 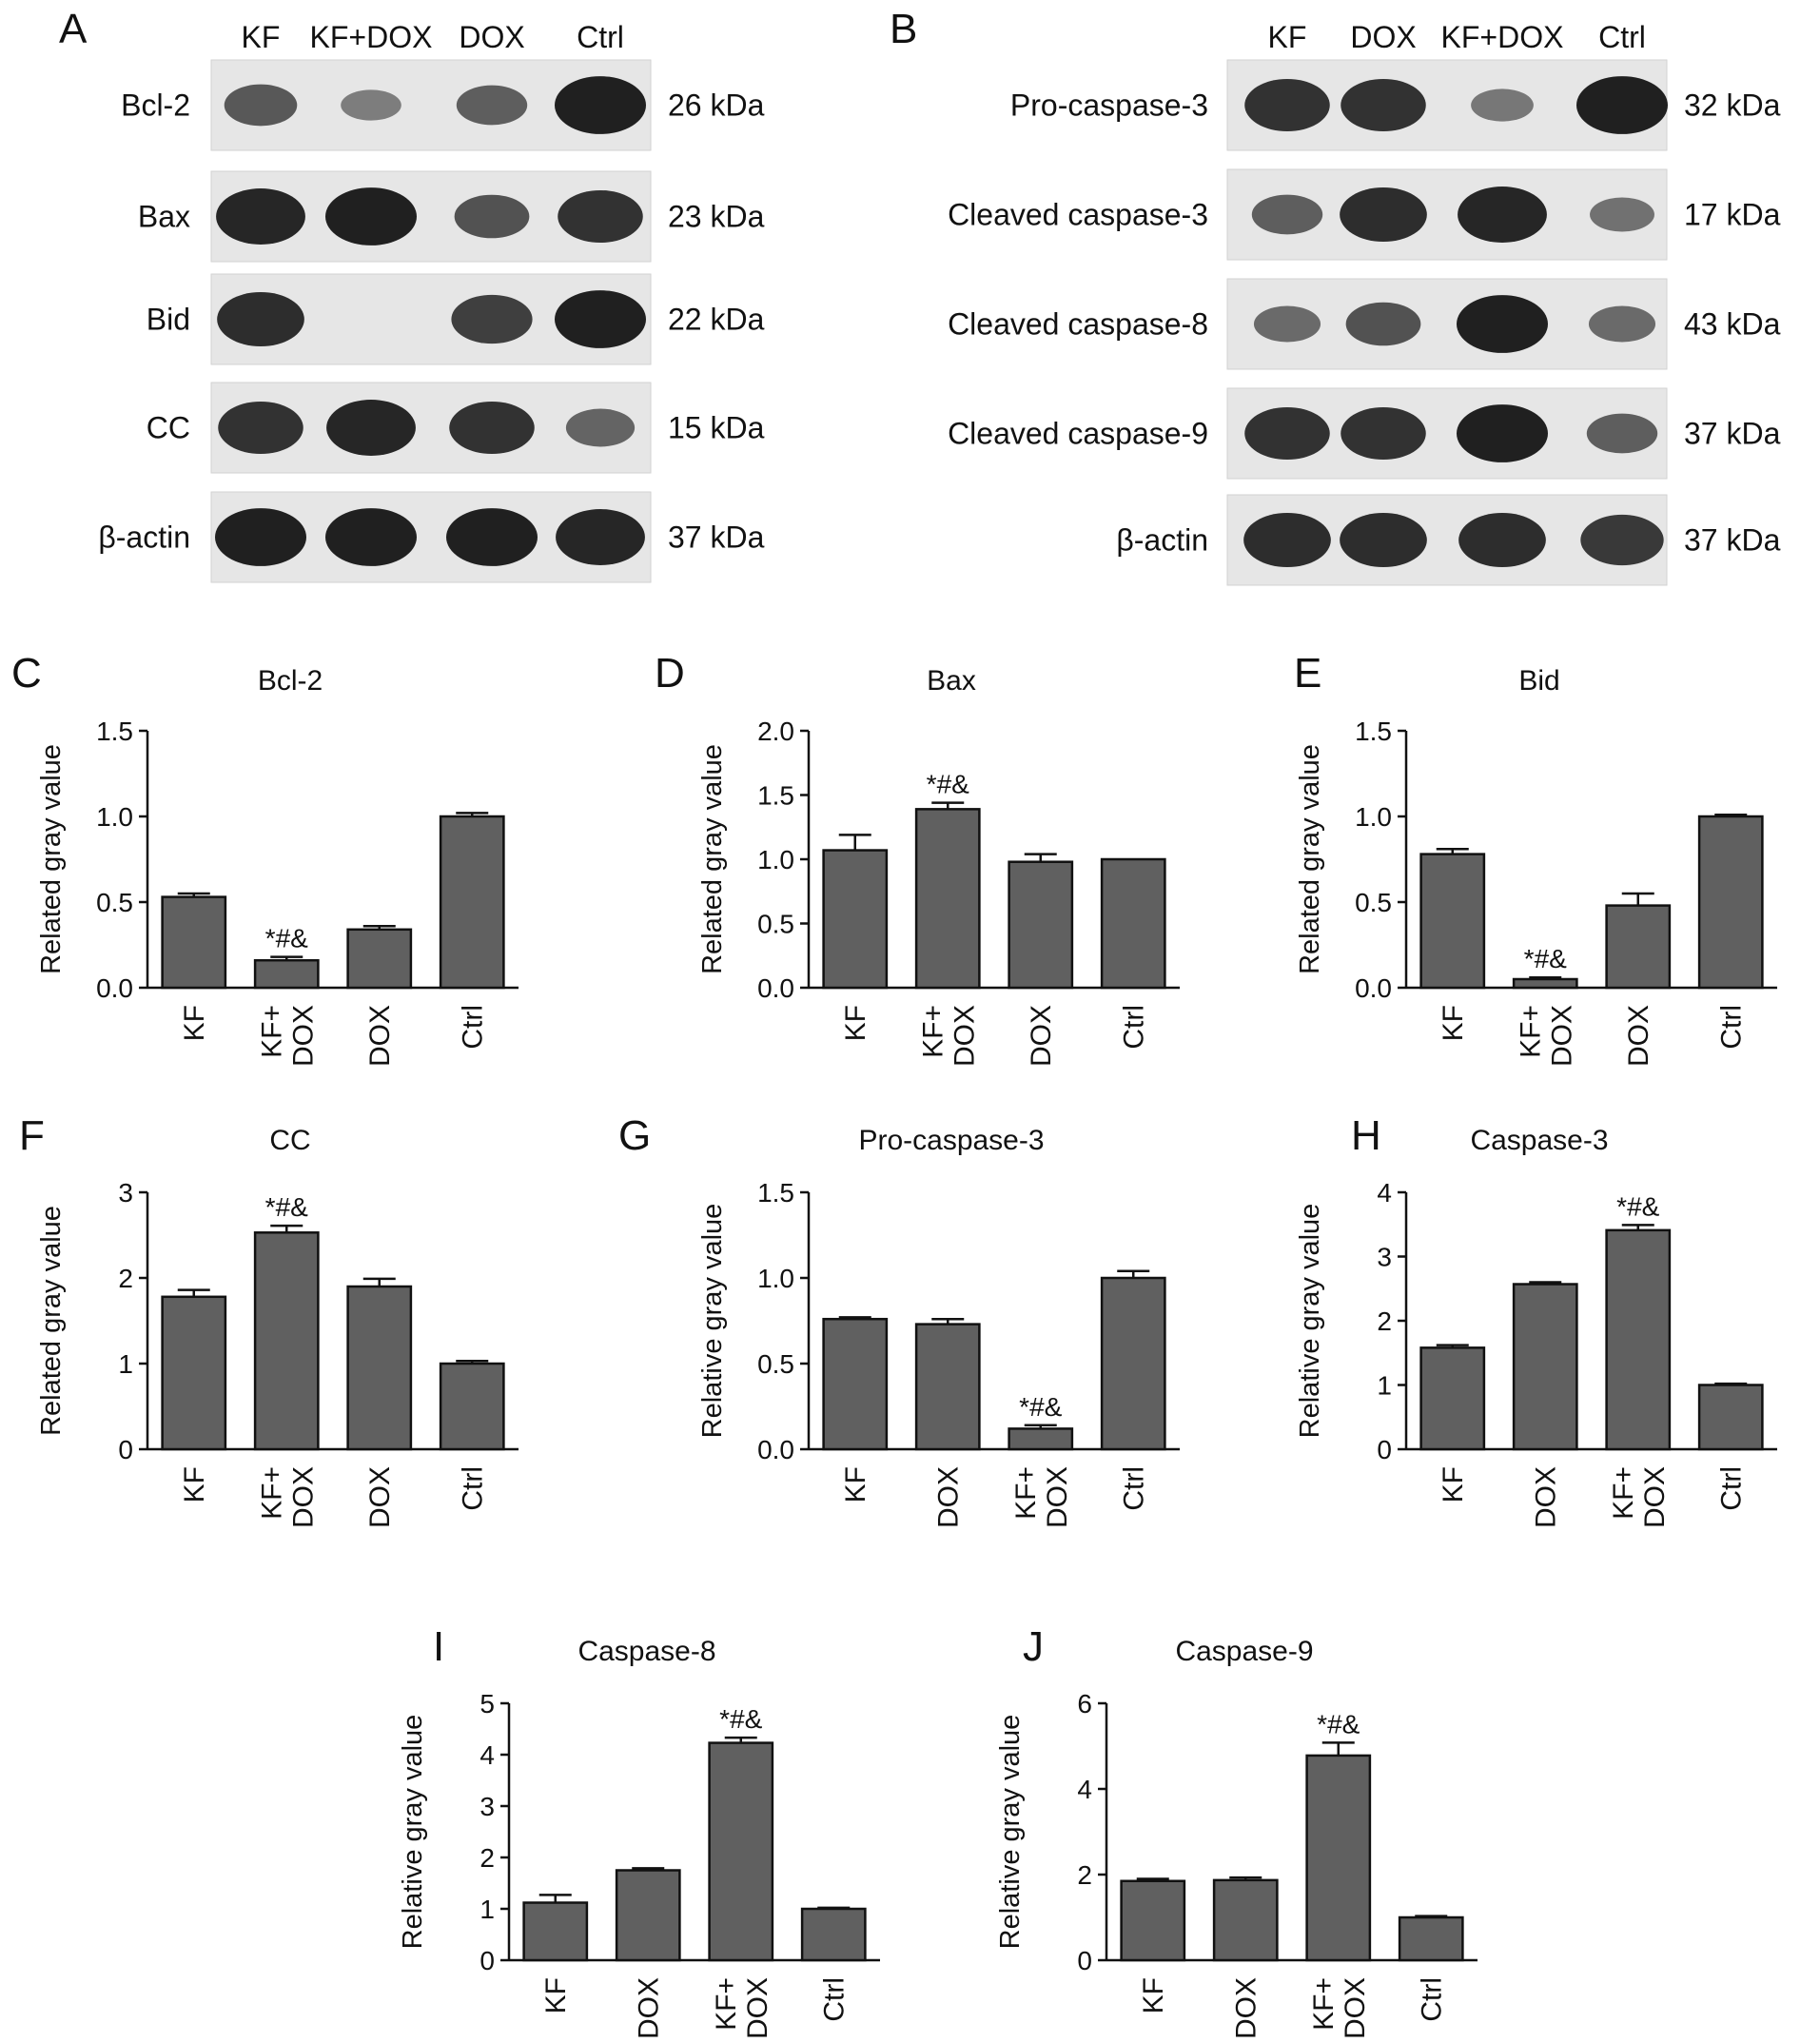 What do you see at coordinates (717, 106) in the screenshot?
I see `molecular-weight-label: 26 kDa` at bounding box center [717, 106].